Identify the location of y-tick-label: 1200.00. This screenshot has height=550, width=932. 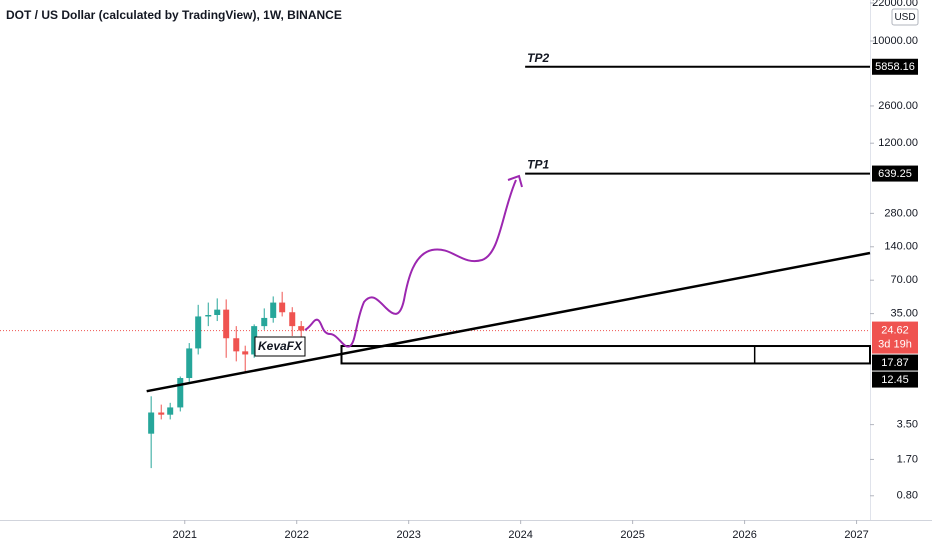
(898, 143).